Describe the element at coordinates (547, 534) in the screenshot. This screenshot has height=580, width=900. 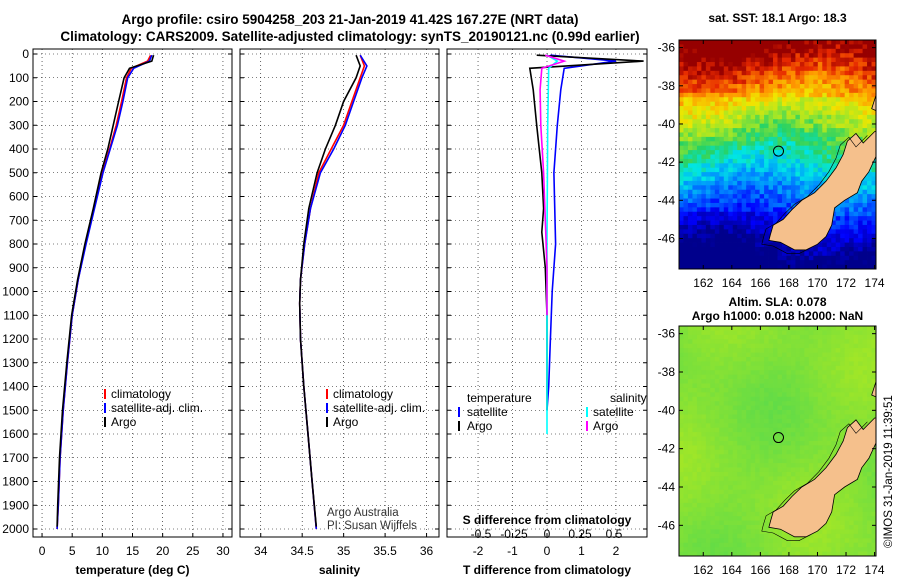
I see `secondary-tick-label: 0` at that location.